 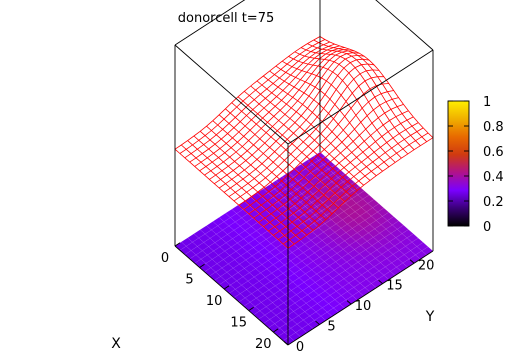 I want to click on chart-title: donorcell t=75, so click(x=226, y=18).